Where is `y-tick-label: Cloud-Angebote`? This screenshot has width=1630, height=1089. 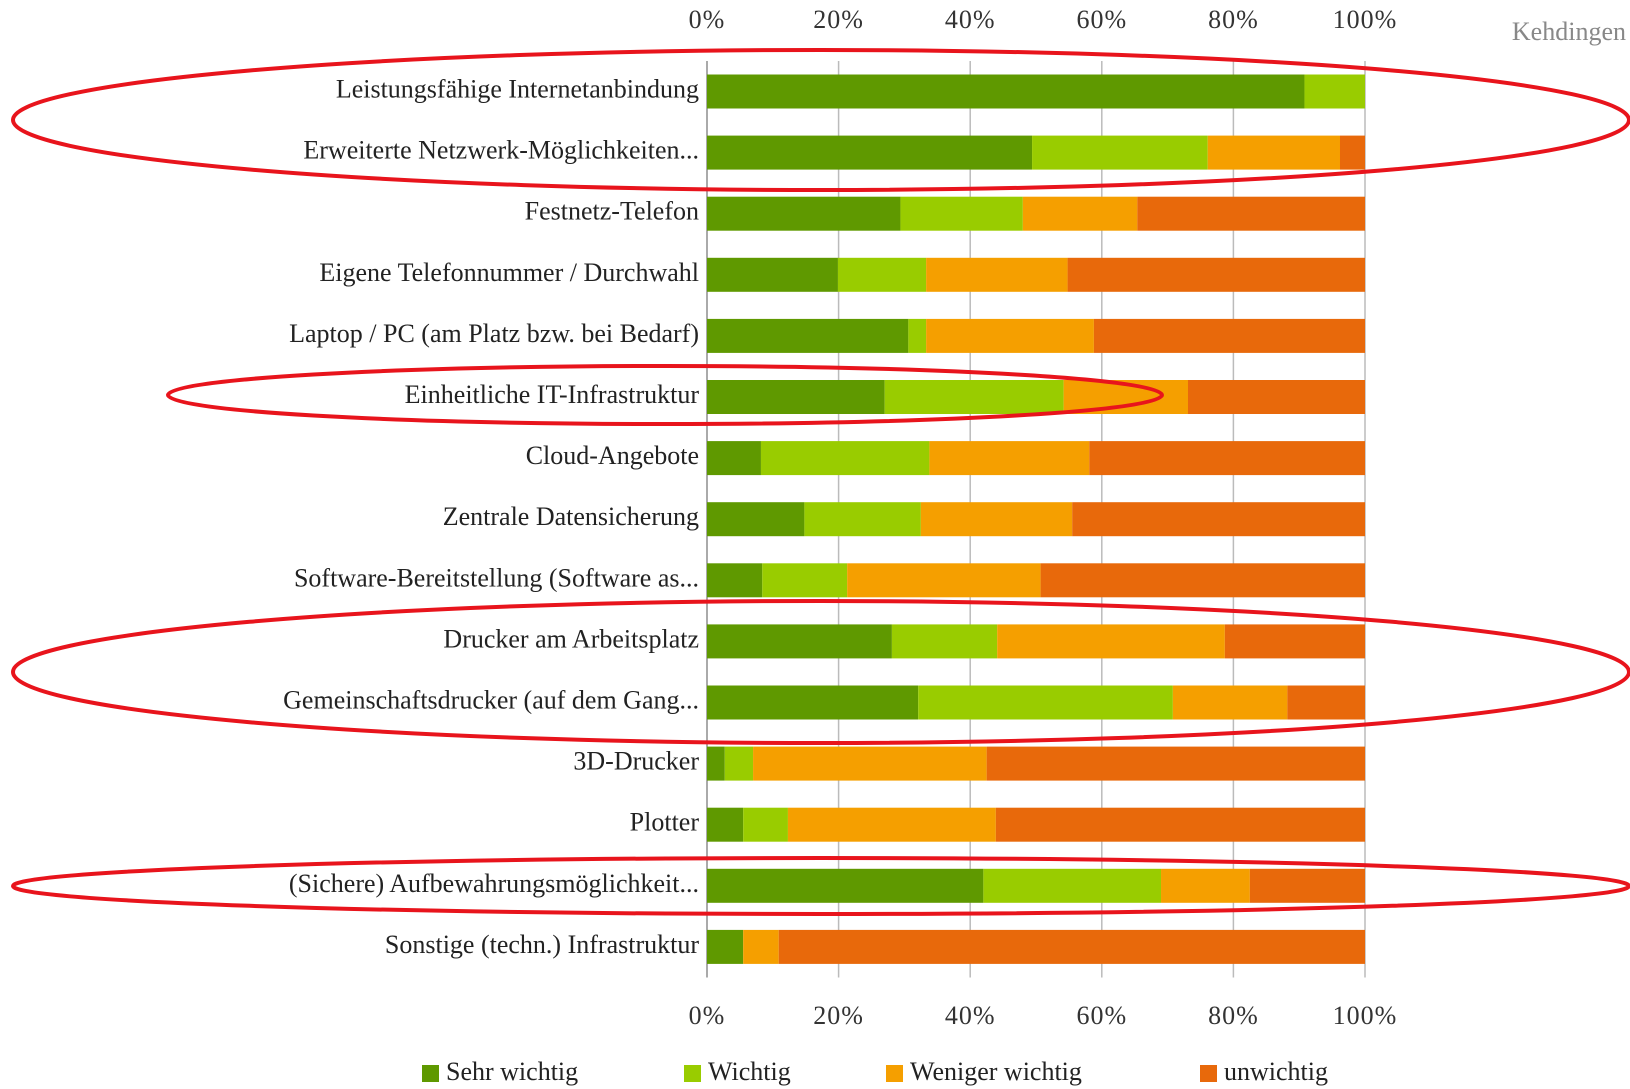
y-tick-label: Cloud-Angebote is located at coordinates (612, 455).